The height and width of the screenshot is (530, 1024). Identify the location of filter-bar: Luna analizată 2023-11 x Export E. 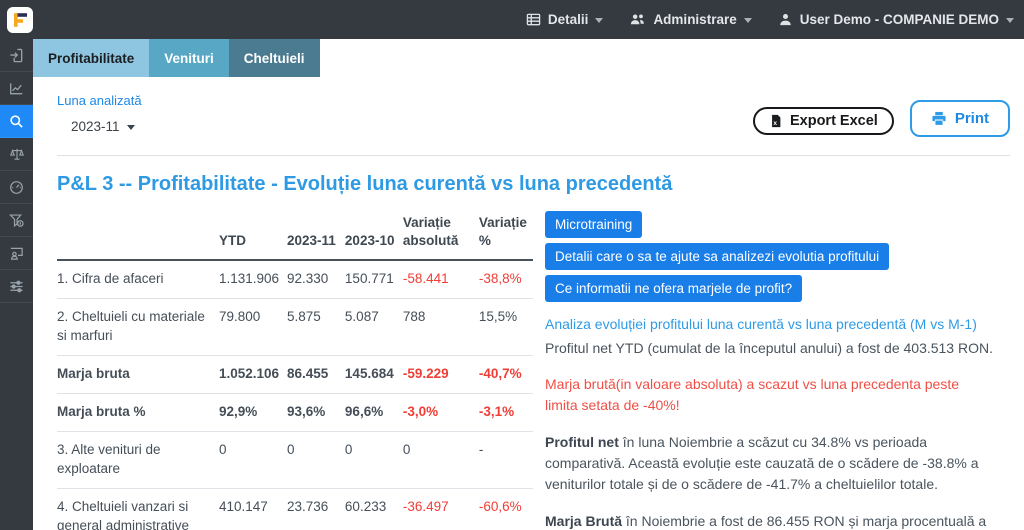
(533, 109).